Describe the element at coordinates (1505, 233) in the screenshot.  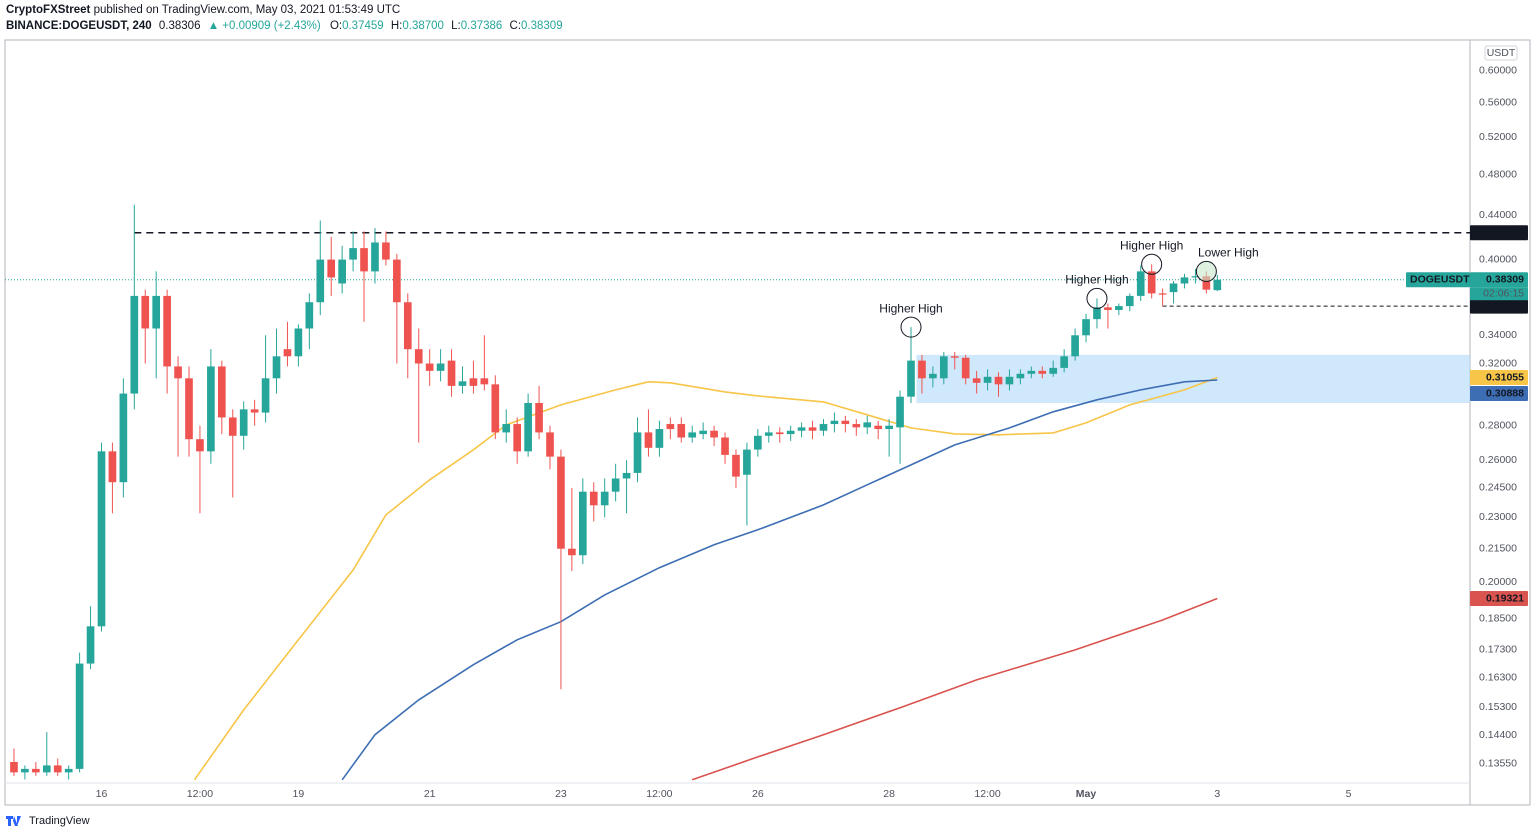
I see `price-line-label: 0.42374` at that location.